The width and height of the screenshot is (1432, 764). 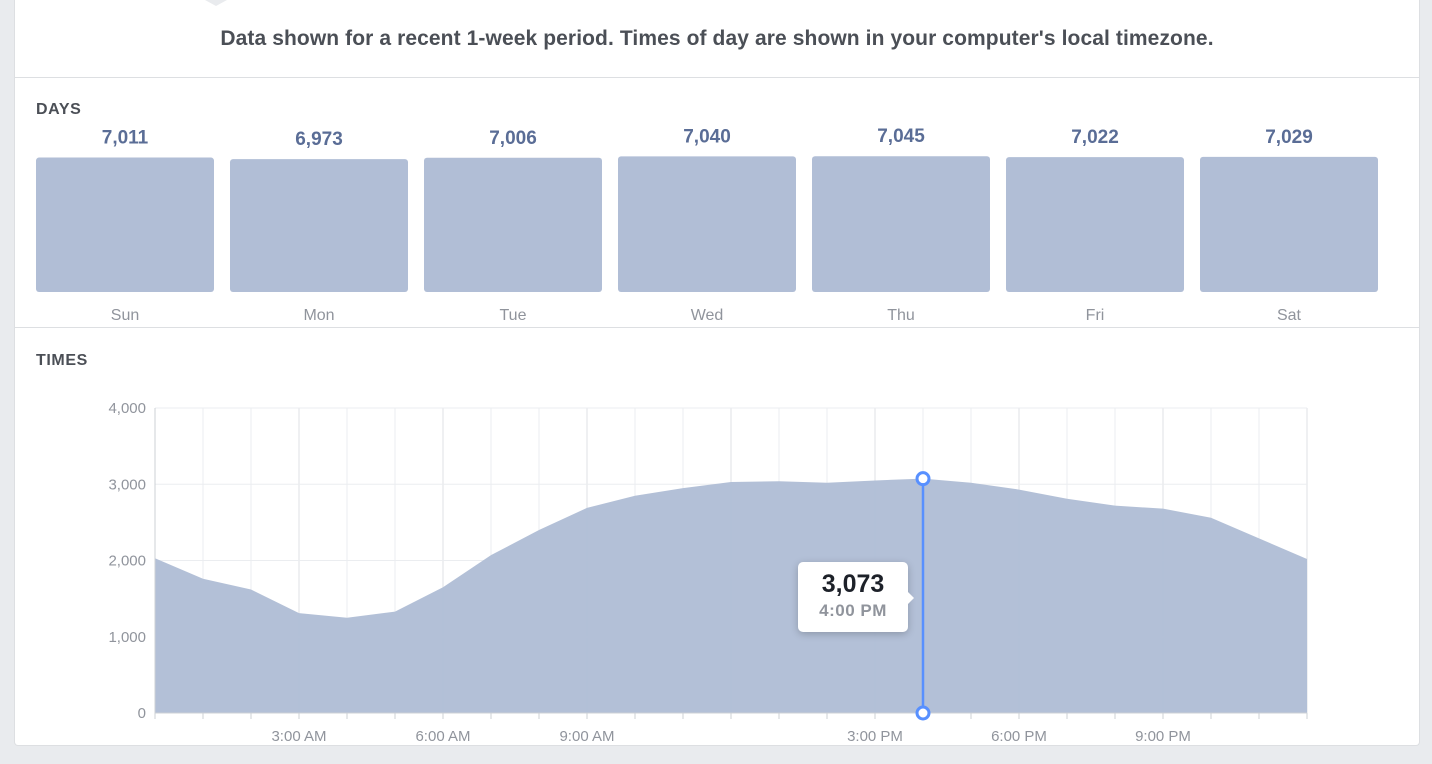 I want to click on day-tick-label: Thu, so click(x=901, y=315).